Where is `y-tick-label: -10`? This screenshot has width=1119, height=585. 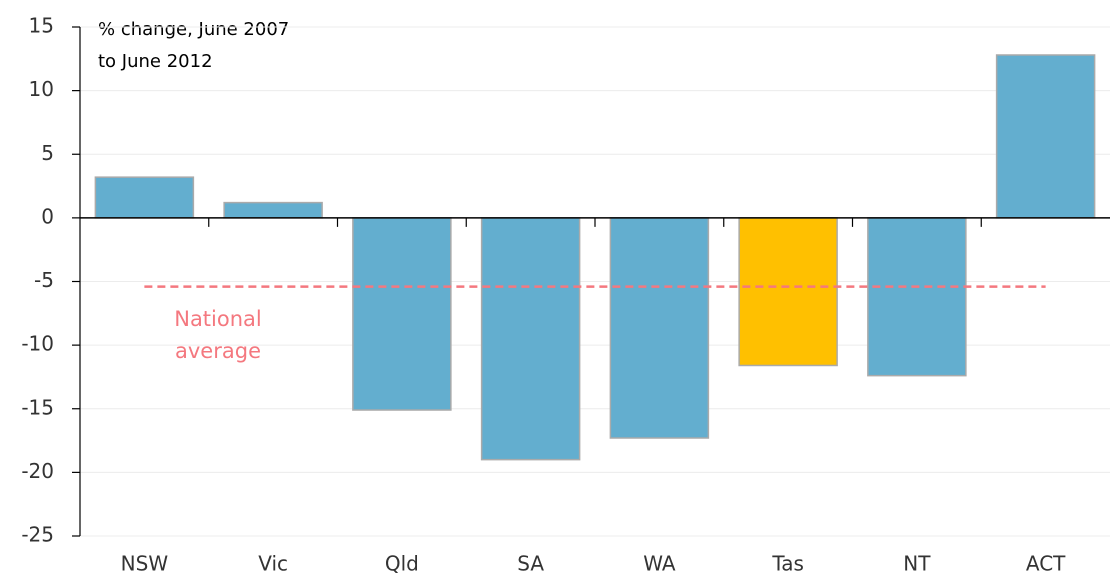 y-tick-label: -10 is located at coordinates (37, 344).